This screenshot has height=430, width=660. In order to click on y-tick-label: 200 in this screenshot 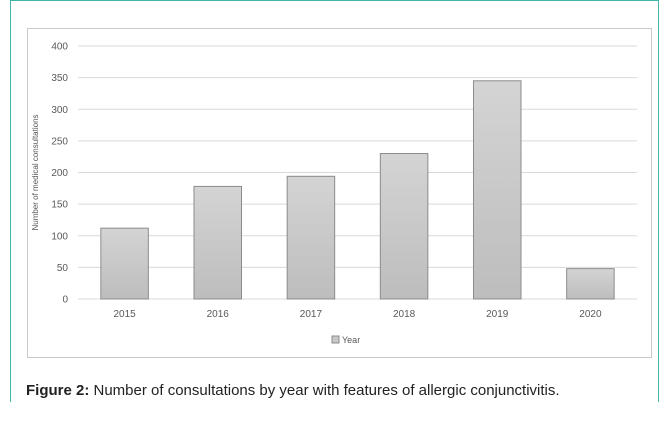, I will do `click(59, 173)`.